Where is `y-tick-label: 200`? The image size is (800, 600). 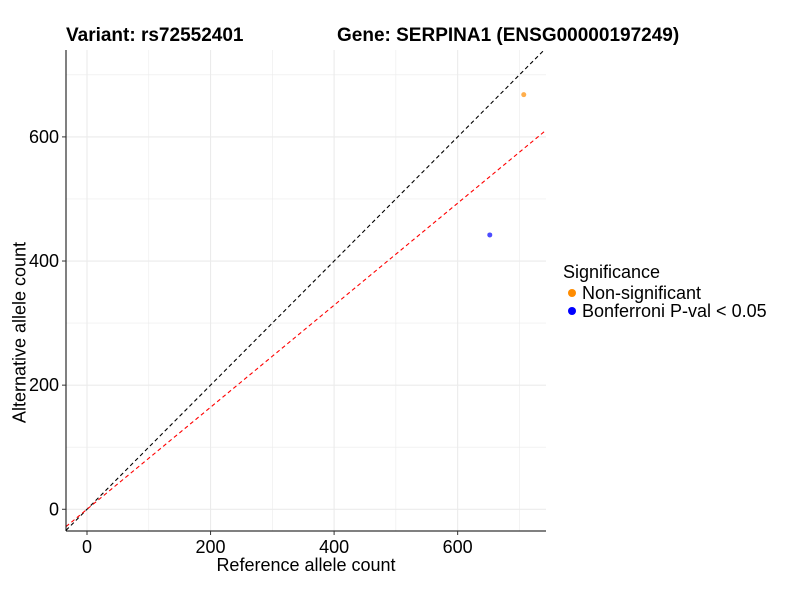
y-tick-label: 200 is located at coordinates (44, 385).